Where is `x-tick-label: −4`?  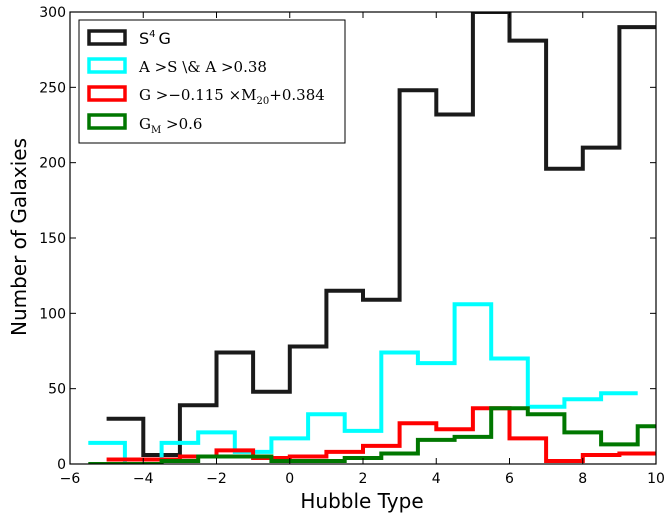 x-tick-label: −4 is located at coordinates (143, 479).